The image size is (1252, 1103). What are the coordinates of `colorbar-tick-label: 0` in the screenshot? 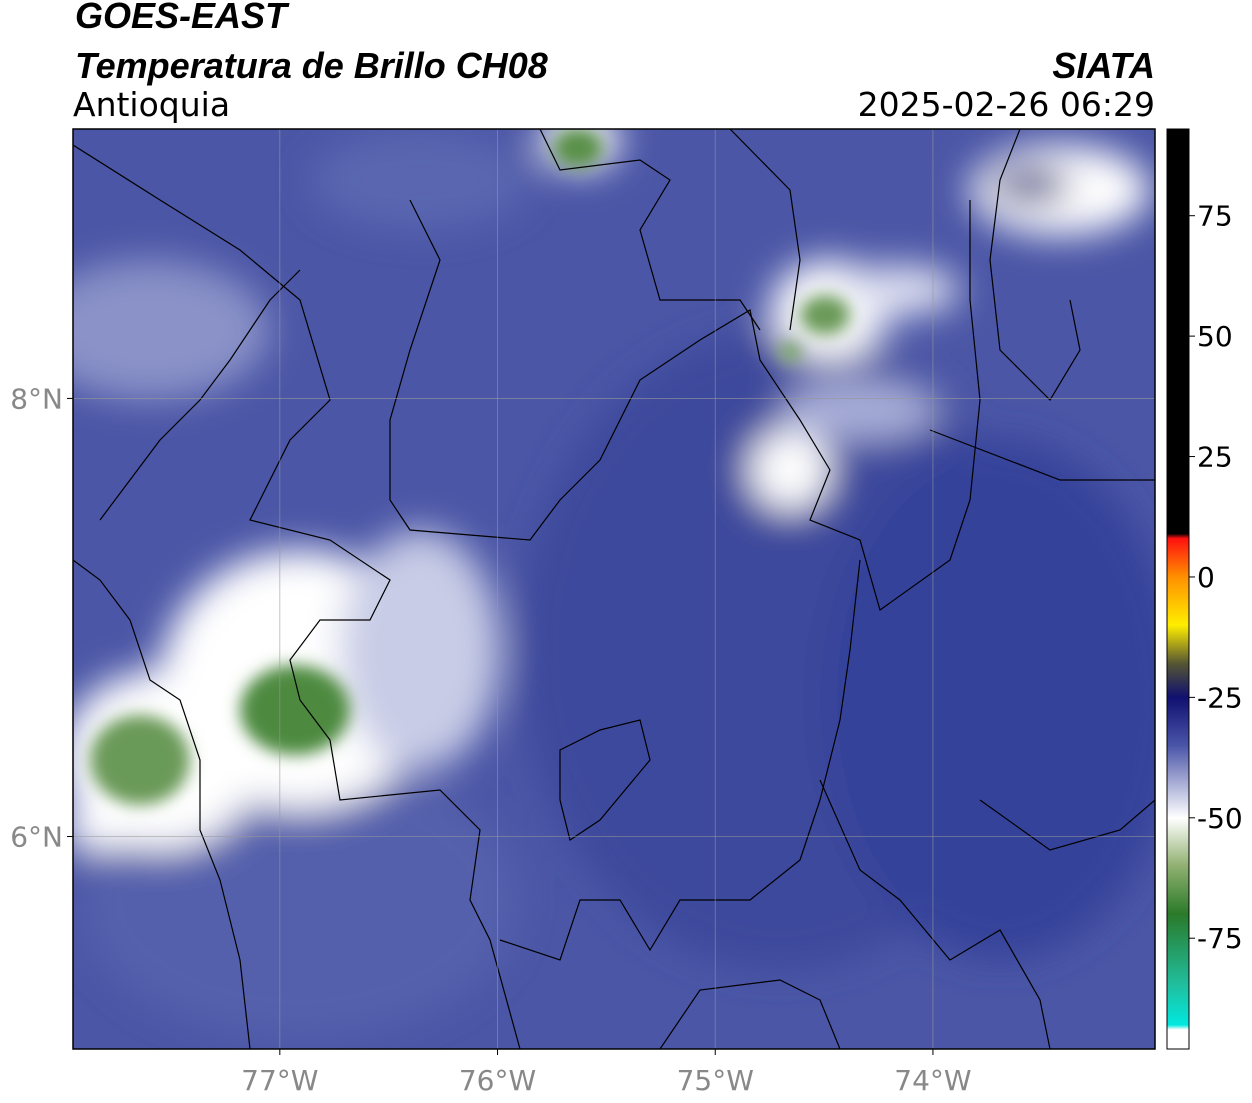 It's located at (1206, 577).